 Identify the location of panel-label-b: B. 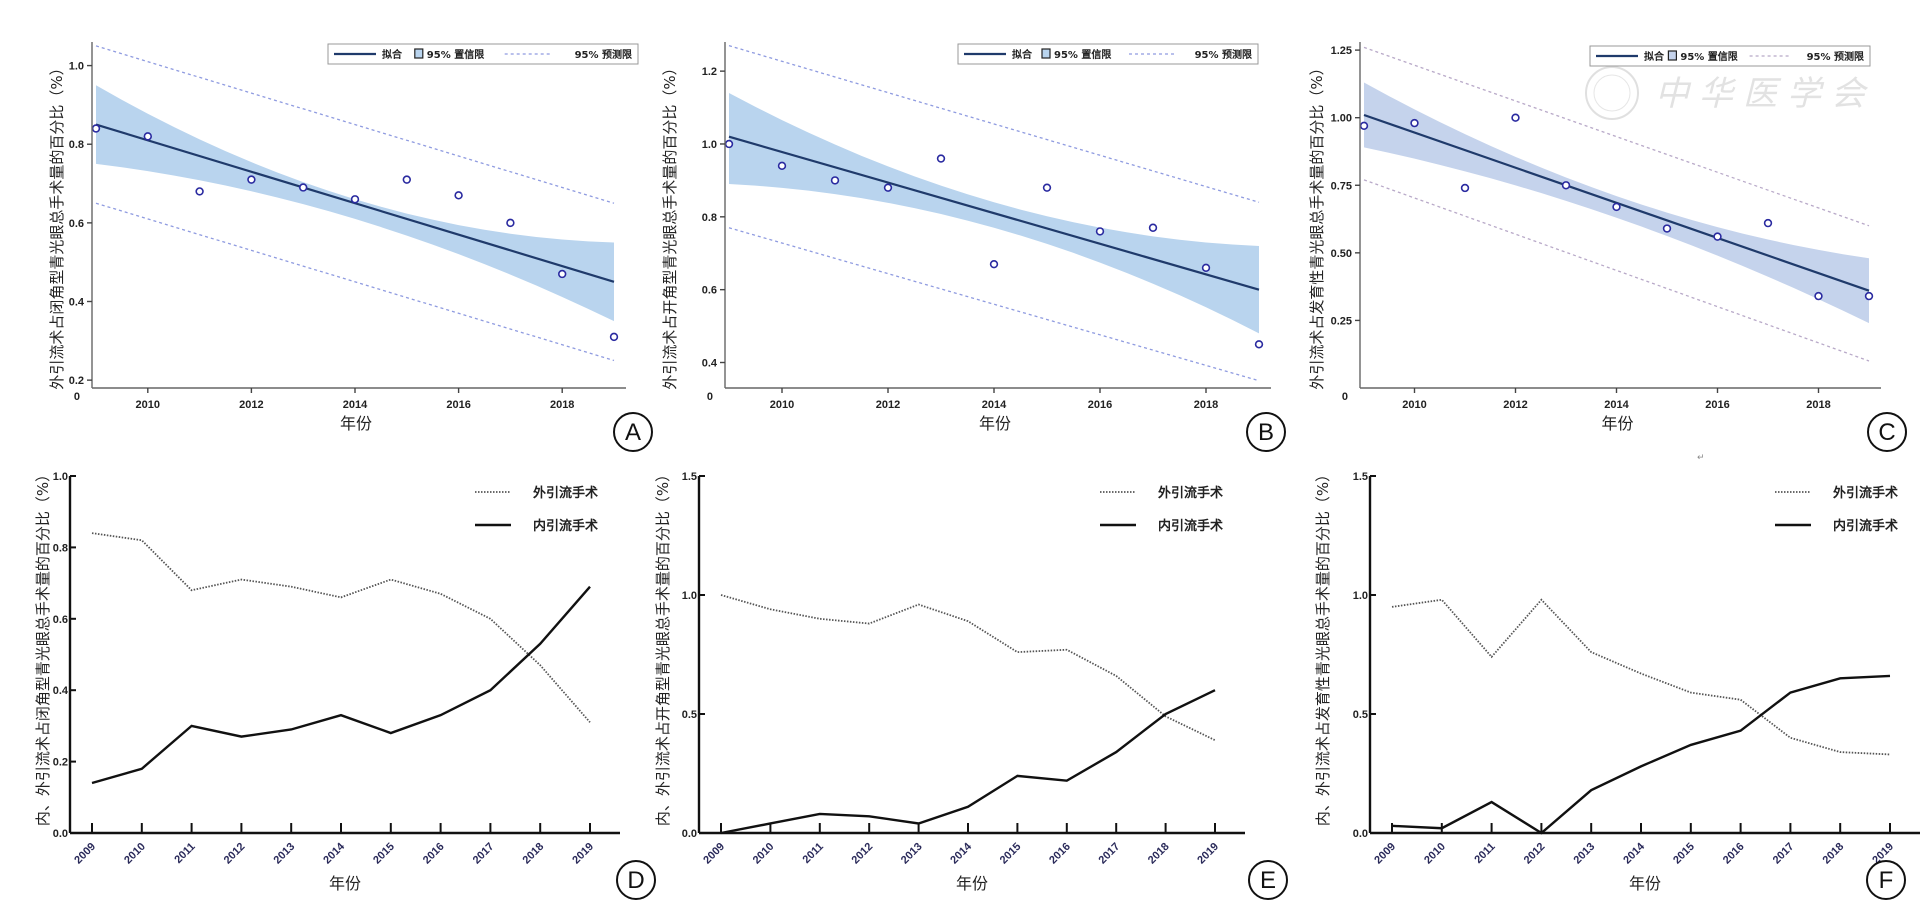
(1266, 432).